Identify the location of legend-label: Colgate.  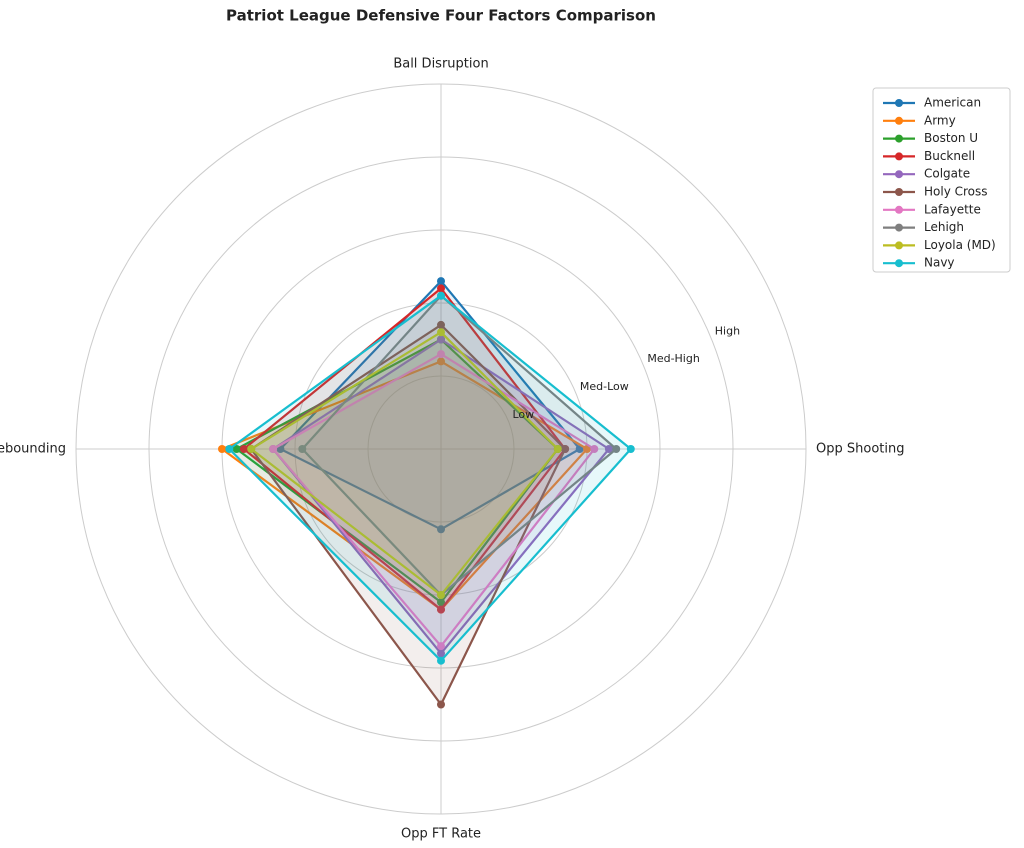
(947, 174).